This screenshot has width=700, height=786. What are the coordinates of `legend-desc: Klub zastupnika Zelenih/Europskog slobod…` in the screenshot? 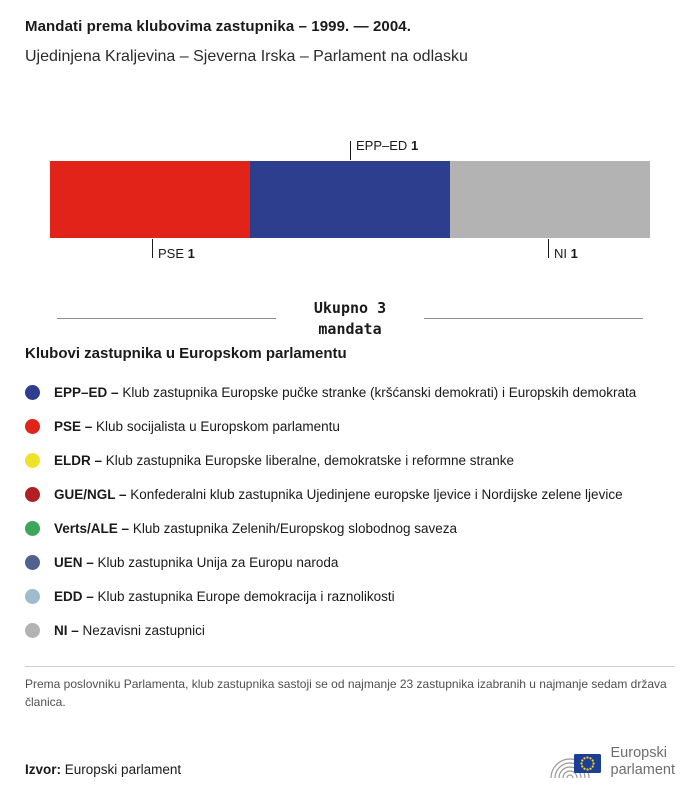 It's located at (295, 528).